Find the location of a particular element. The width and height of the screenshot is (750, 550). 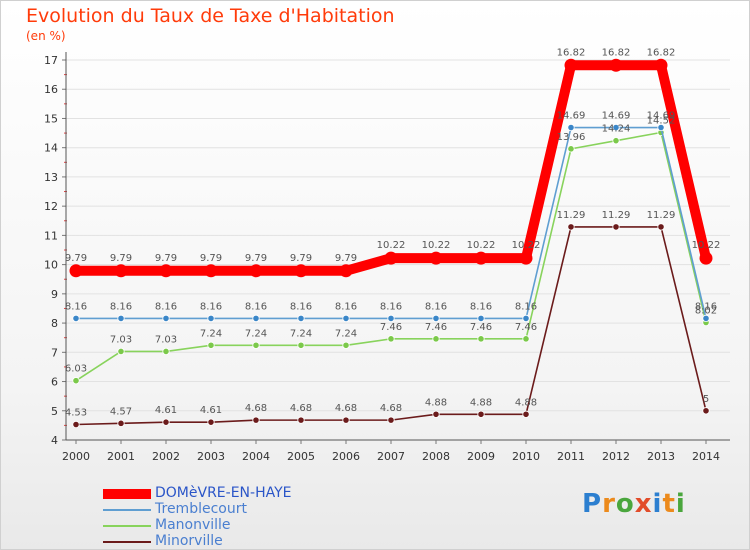

data-label-dom-vre-en-haye-2010: 10.22 is located at coordinates (526, 245).